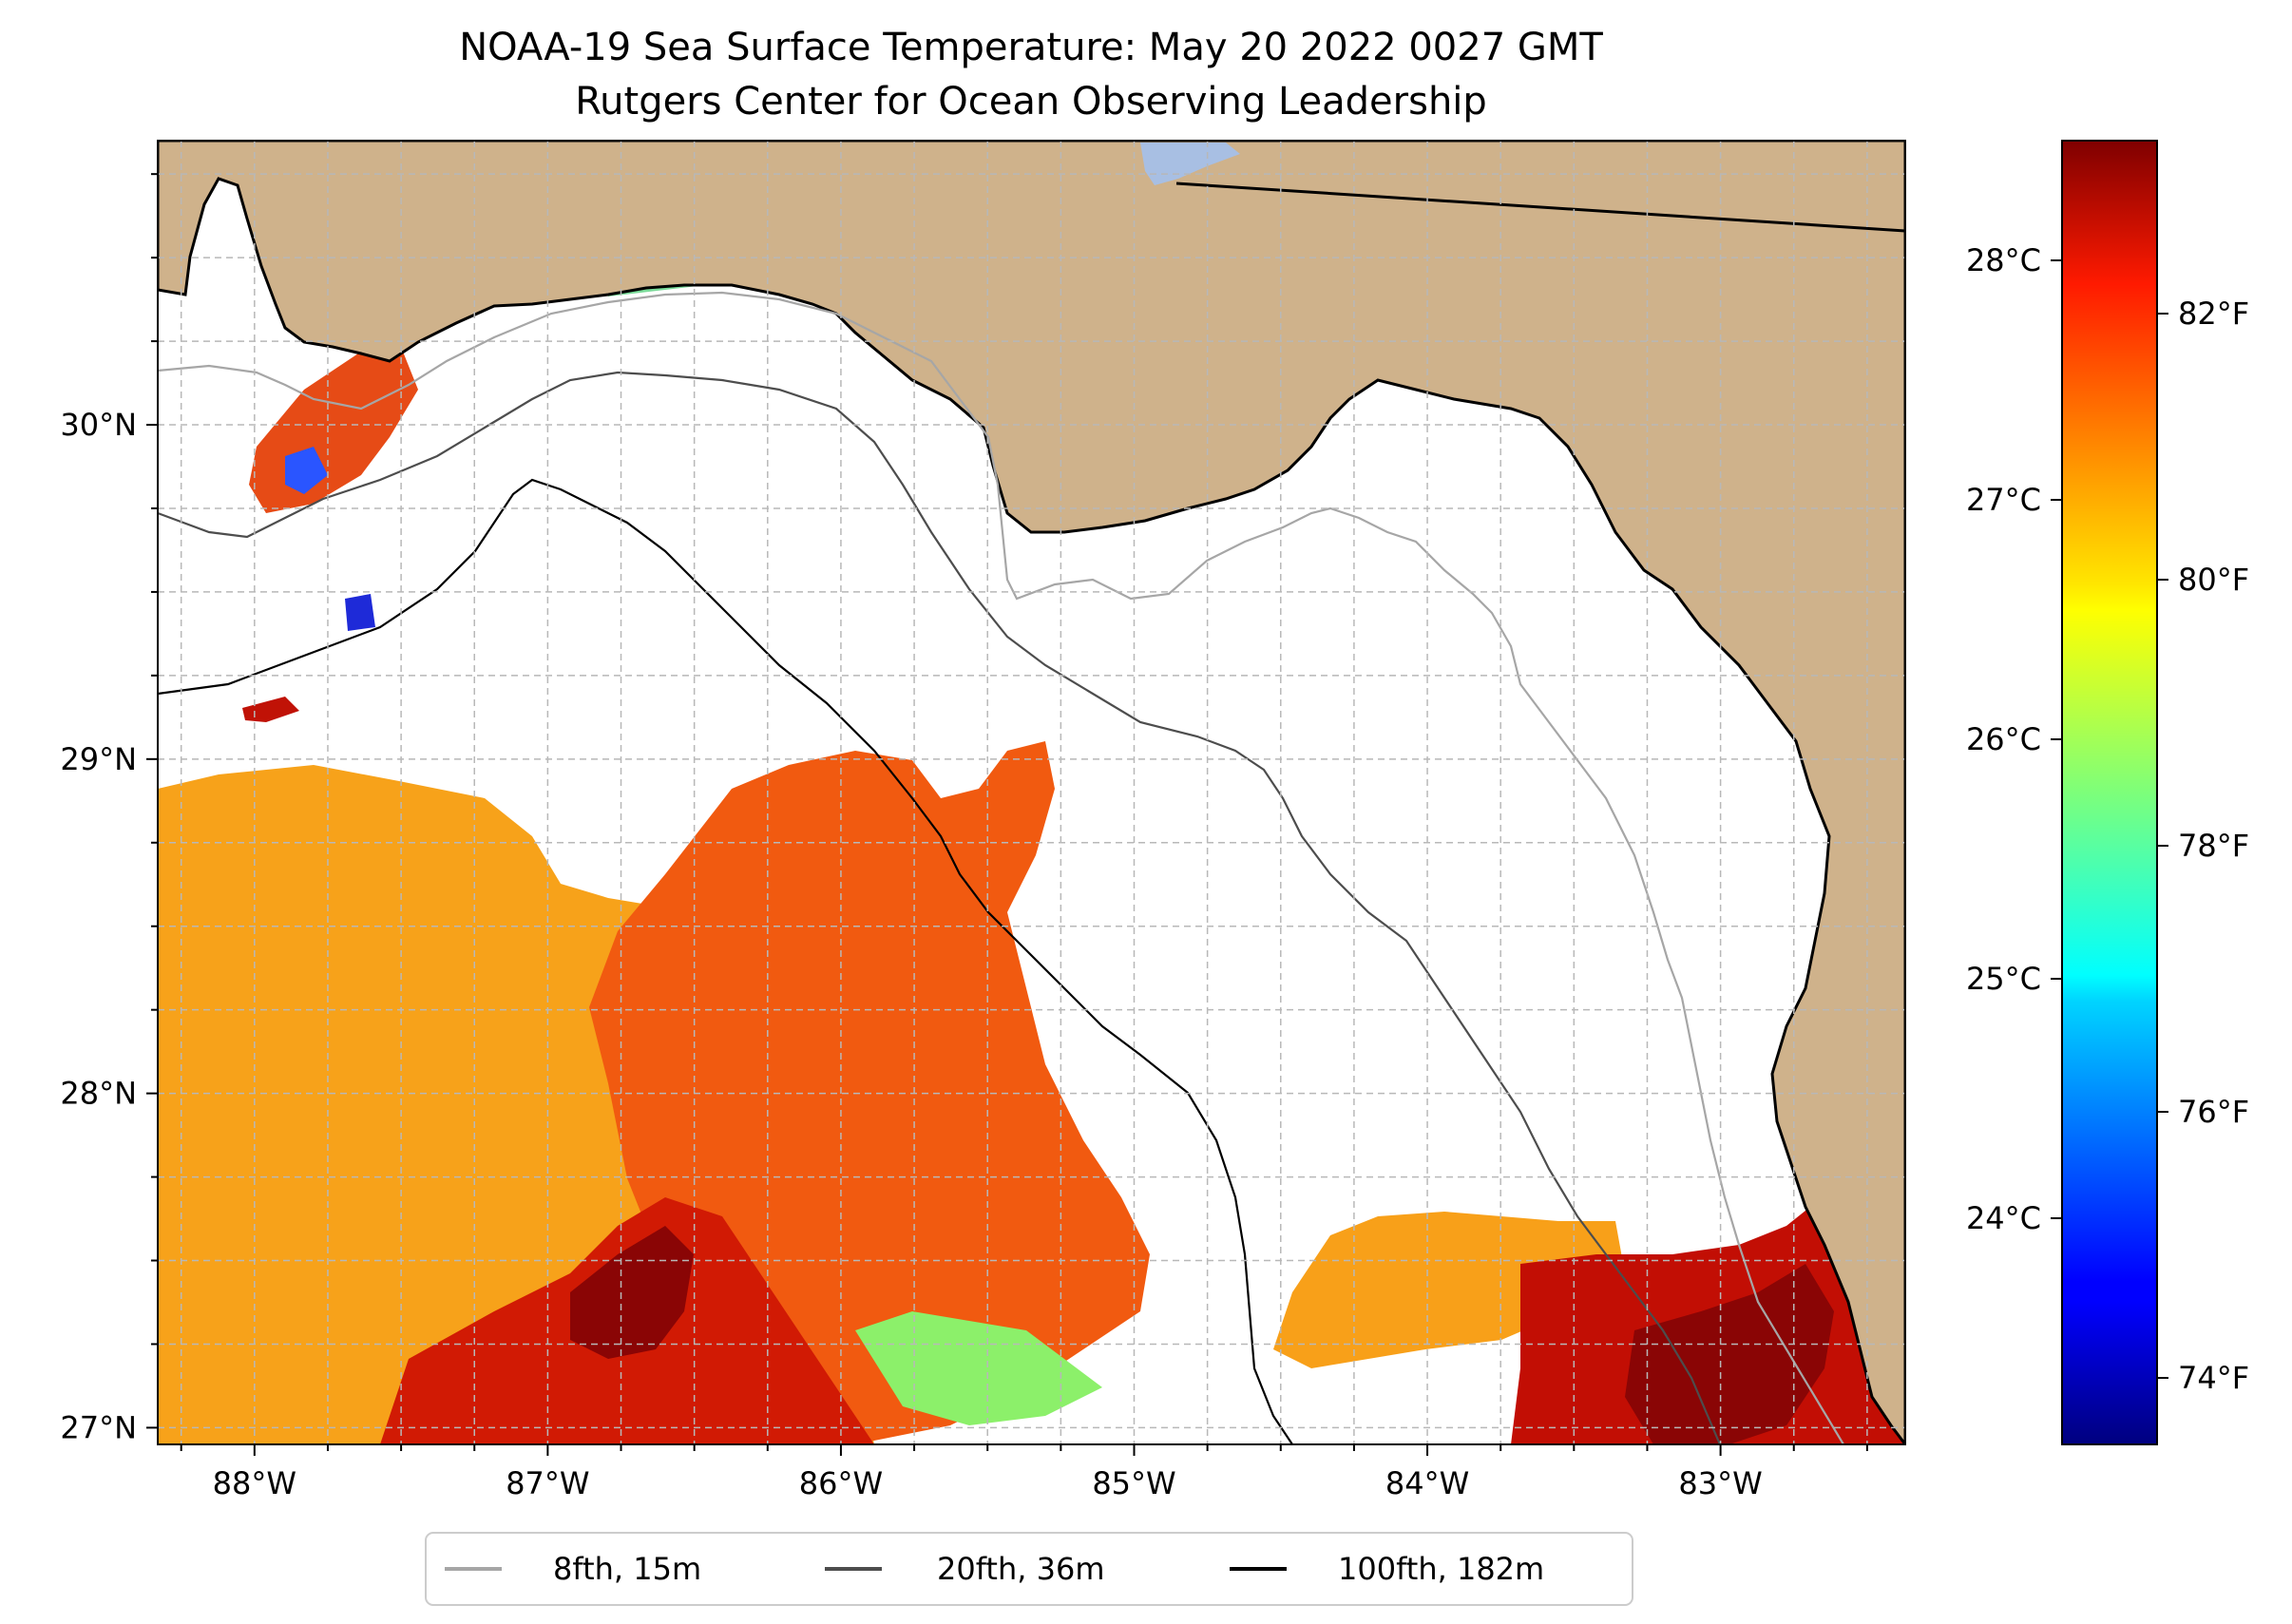 The width and height of the screenshot is (2292, 1624). I want to click on lat-tick-label: 27°N, so click(98, 1427).